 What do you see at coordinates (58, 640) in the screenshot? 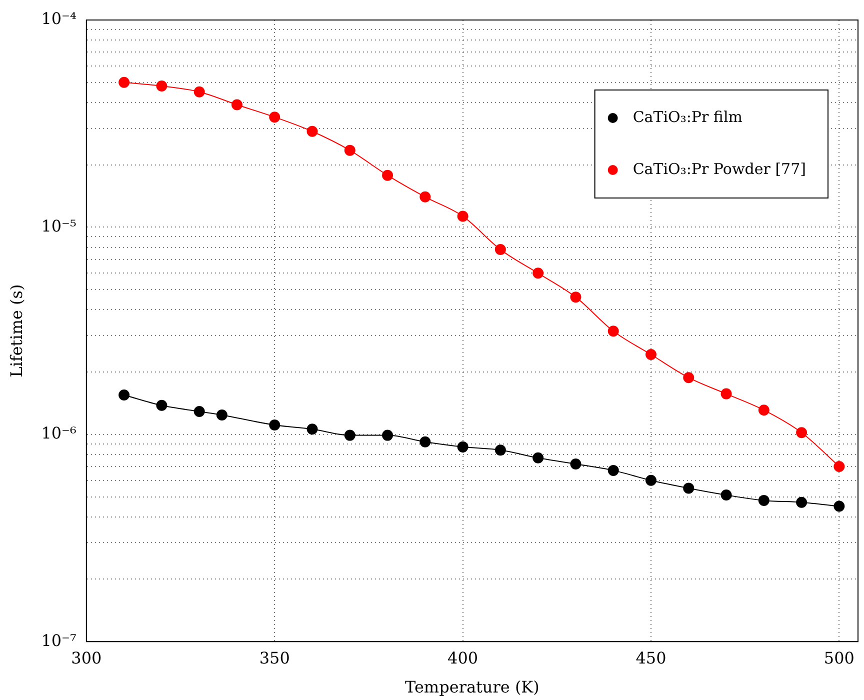
I see `y-tick-label: 10⁻⁷` at bounding box center [58, 640].